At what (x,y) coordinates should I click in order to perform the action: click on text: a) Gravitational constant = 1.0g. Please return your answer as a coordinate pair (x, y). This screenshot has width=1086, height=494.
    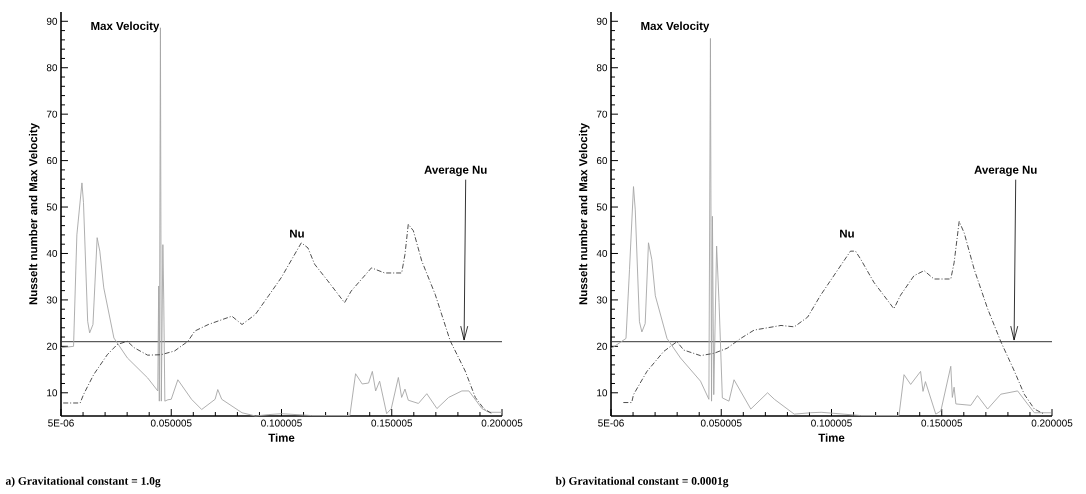
    Looking at the image, I should click on (83, 482).